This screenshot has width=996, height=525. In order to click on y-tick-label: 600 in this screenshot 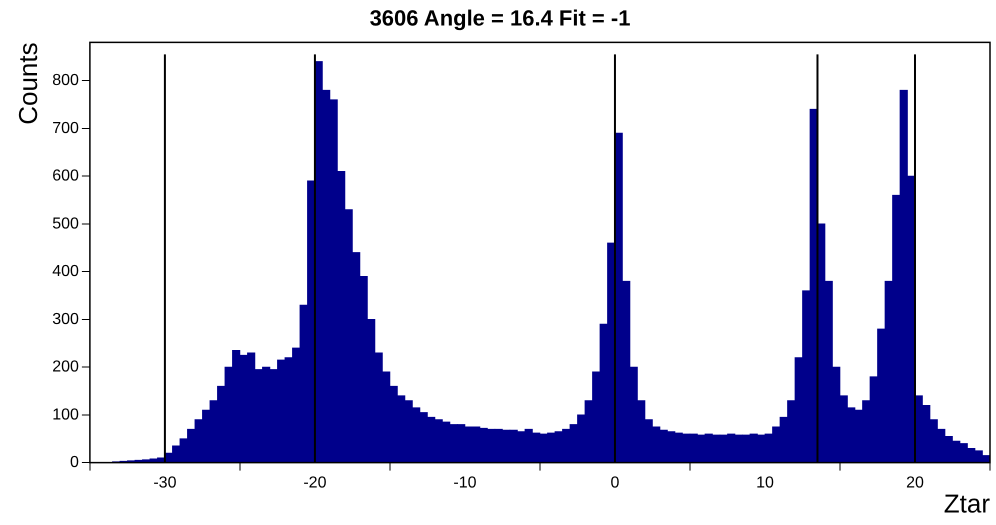, I will do `click(65, 176)`.